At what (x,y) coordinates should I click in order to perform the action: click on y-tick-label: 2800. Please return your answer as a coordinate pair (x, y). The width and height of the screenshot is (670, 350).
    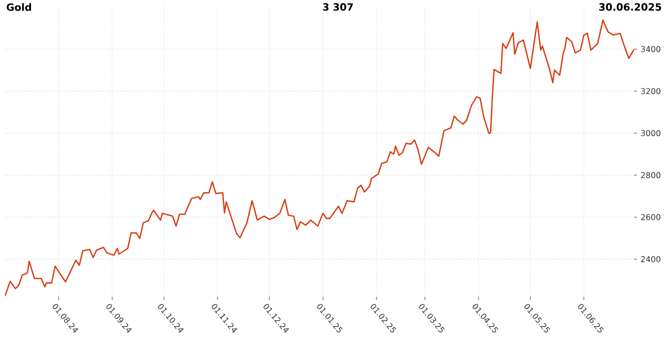
    Looking at the image, I should click on (650, 175).